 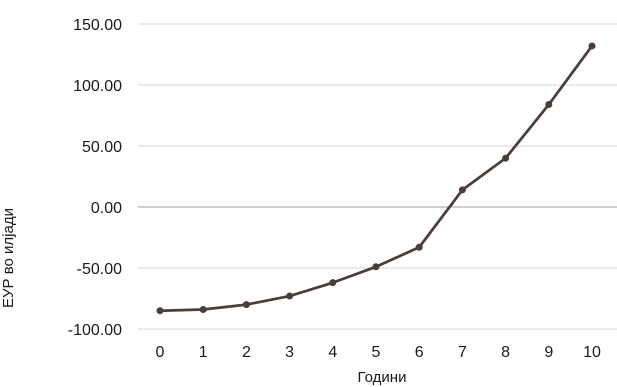 What do you see at coordinates (95, 330) in the screenshot?
I see `y-tick-label: -100.00` at bounding box center [95, 330].